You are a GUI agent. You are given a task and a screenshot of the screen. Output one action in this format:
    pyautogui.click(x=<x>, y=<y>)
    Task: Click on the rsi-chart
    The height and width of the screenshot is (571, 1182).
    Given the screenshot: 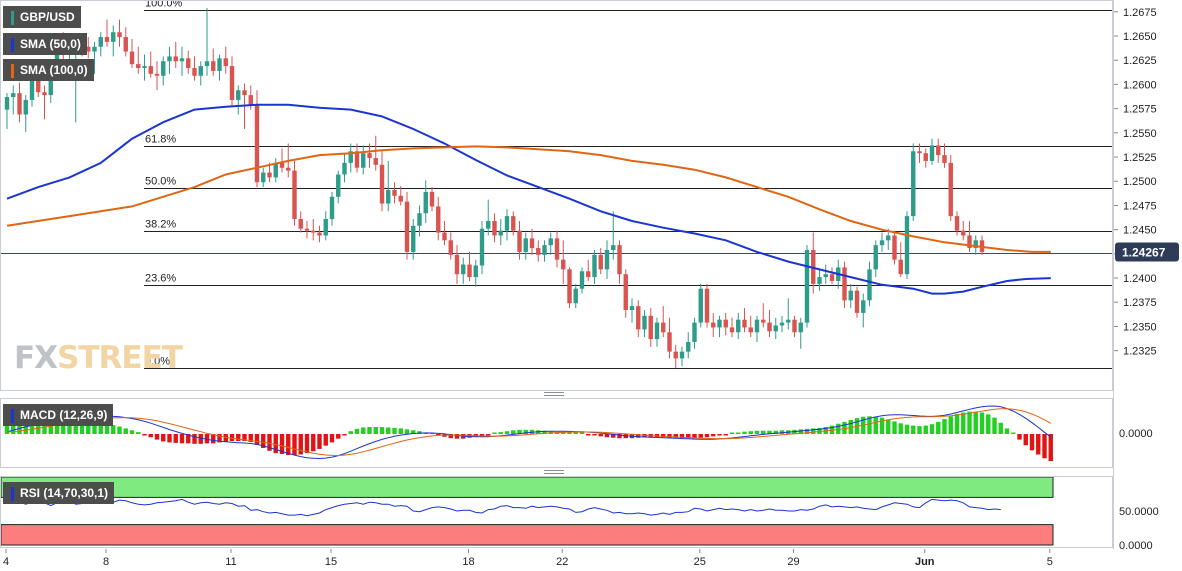 What is the action you would take?
    pyautogui.click(x=556, y=512)
    